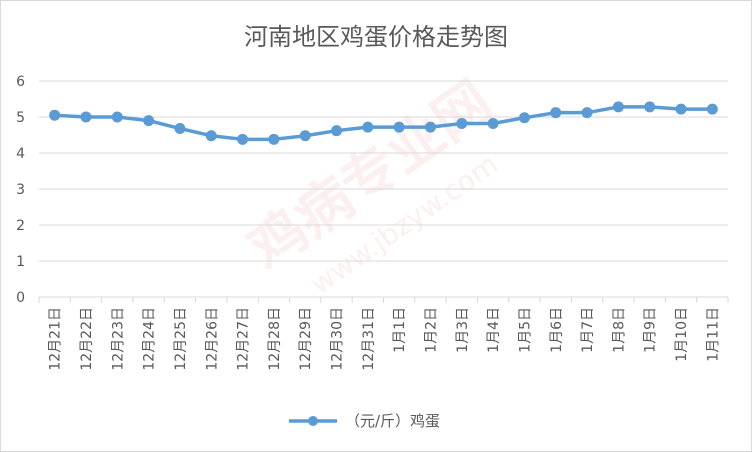 Image resolution: width=752 pixels, height=452 pixels. I want to click on x-tick-label: 12月22日, so click(87, 339).